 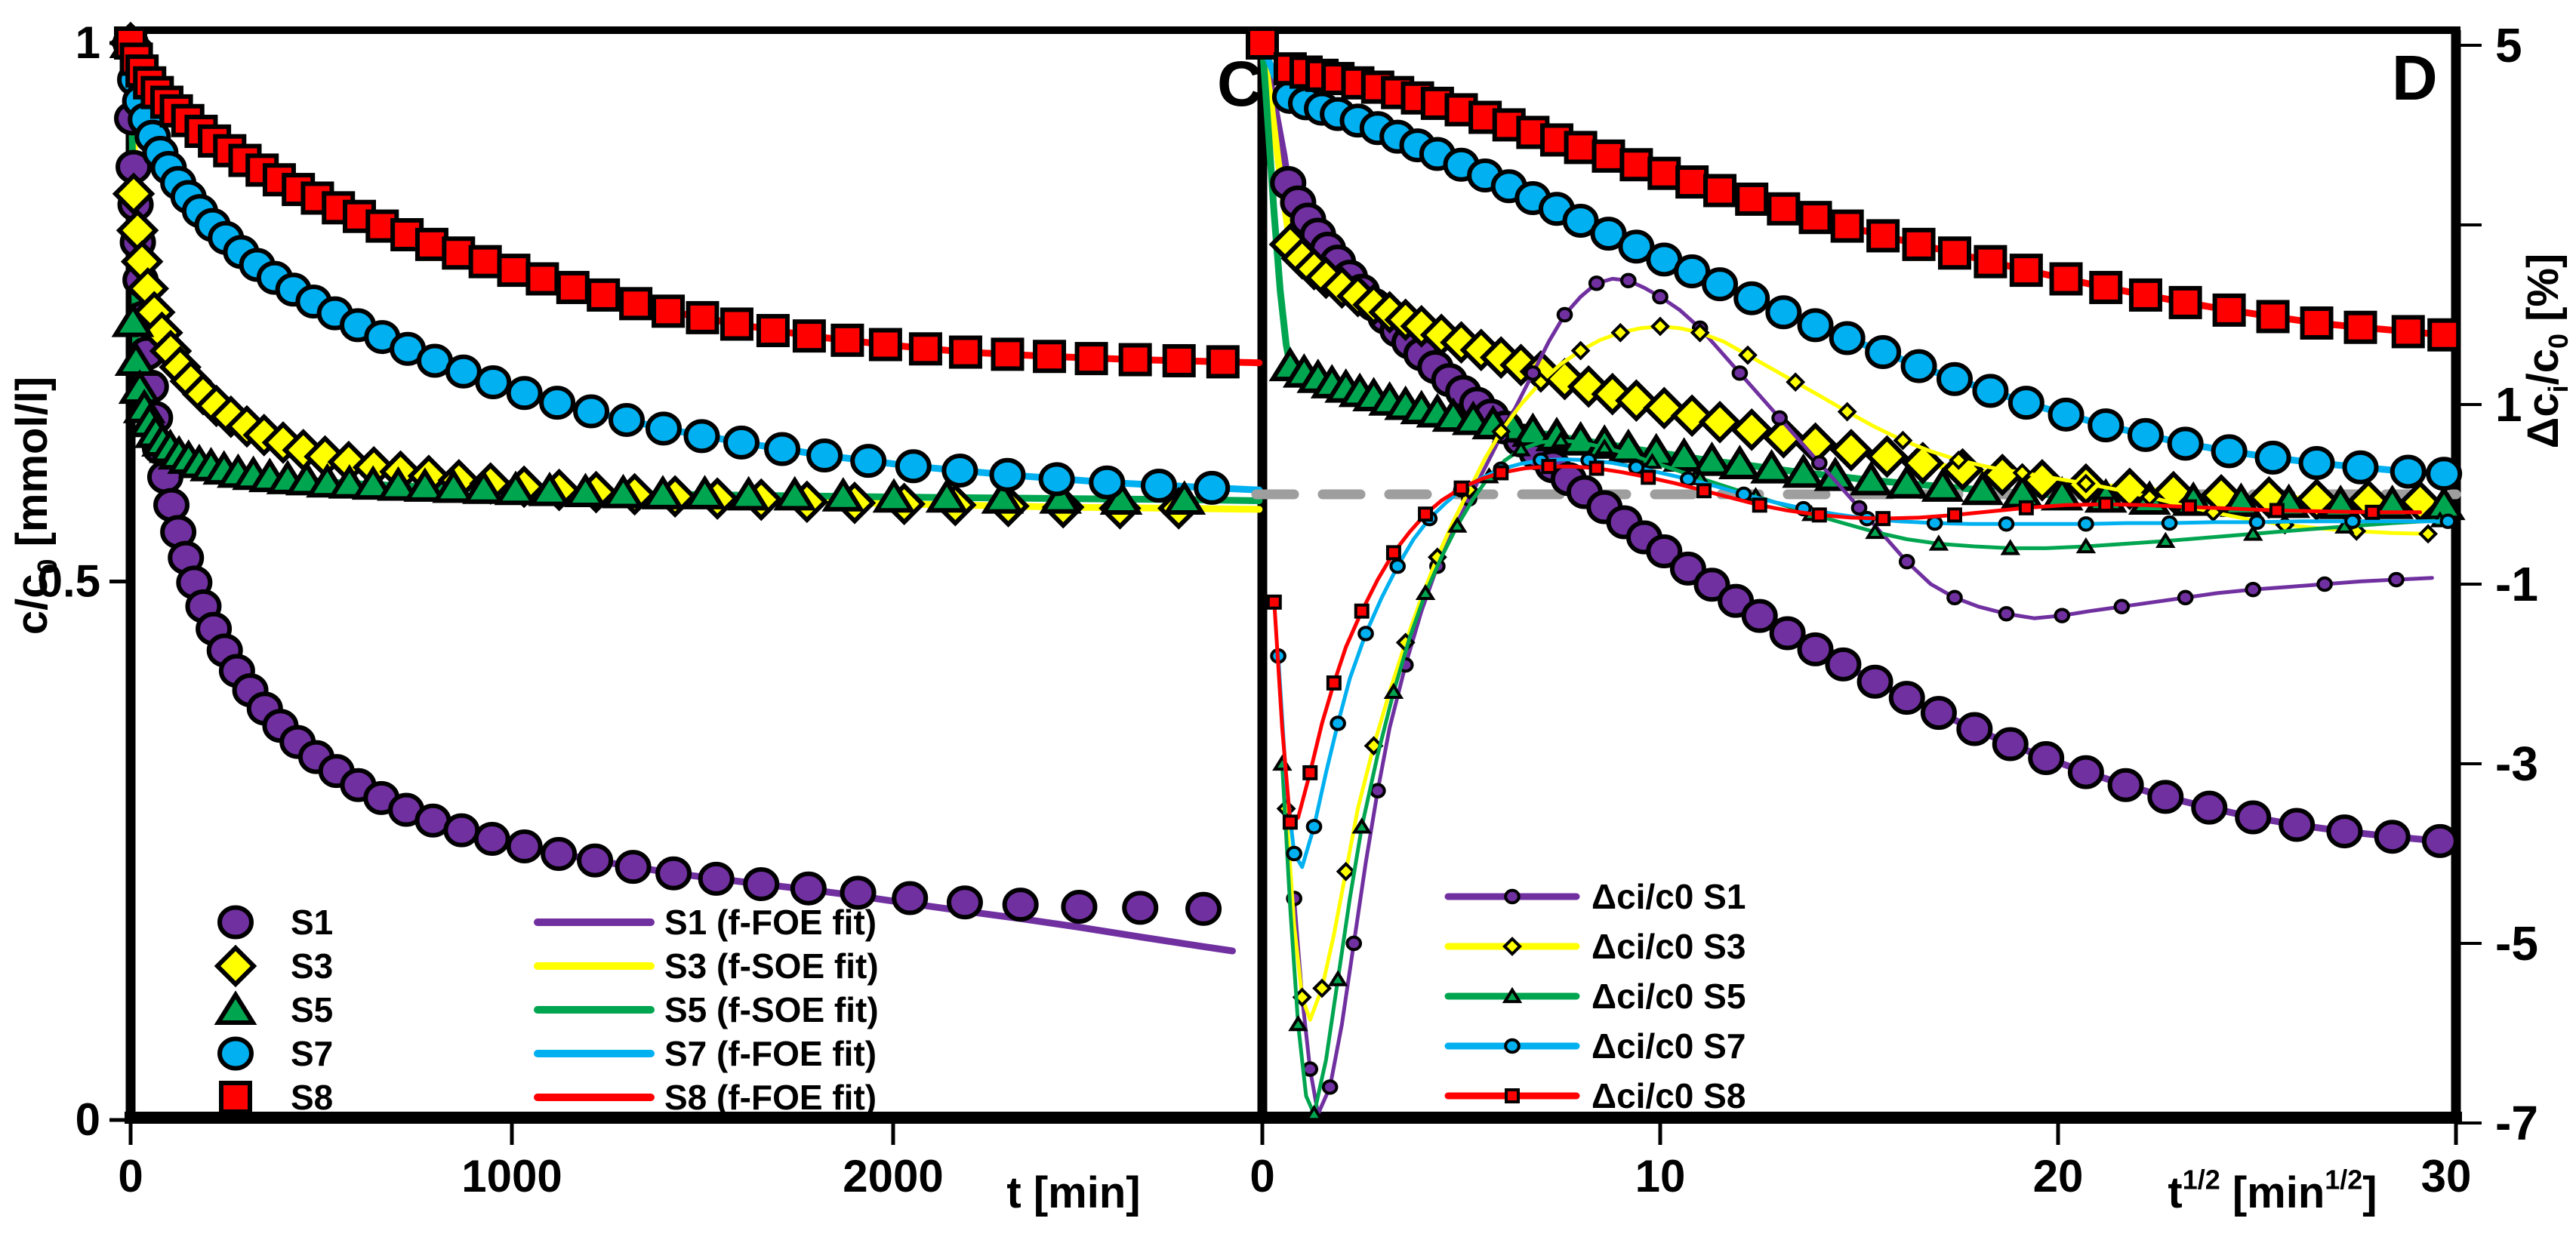 I want to click on y-tick-label: 0.5, so click(x=69, y=581).